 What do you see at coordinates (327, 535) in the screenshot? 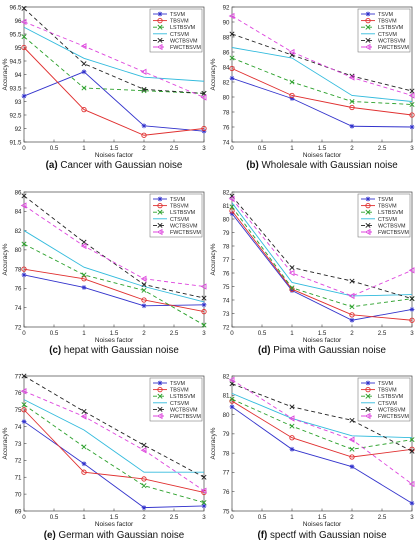
I see `caption-text: spectf with Gaussian noise` at bounding box center [327, 535].